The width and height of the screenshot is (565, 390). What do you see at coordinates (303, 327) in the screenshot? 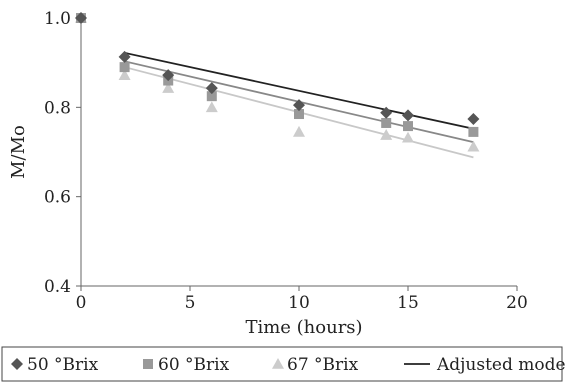
I see `x-axis-title: Time (hours)` at bounding box center [303, 327].